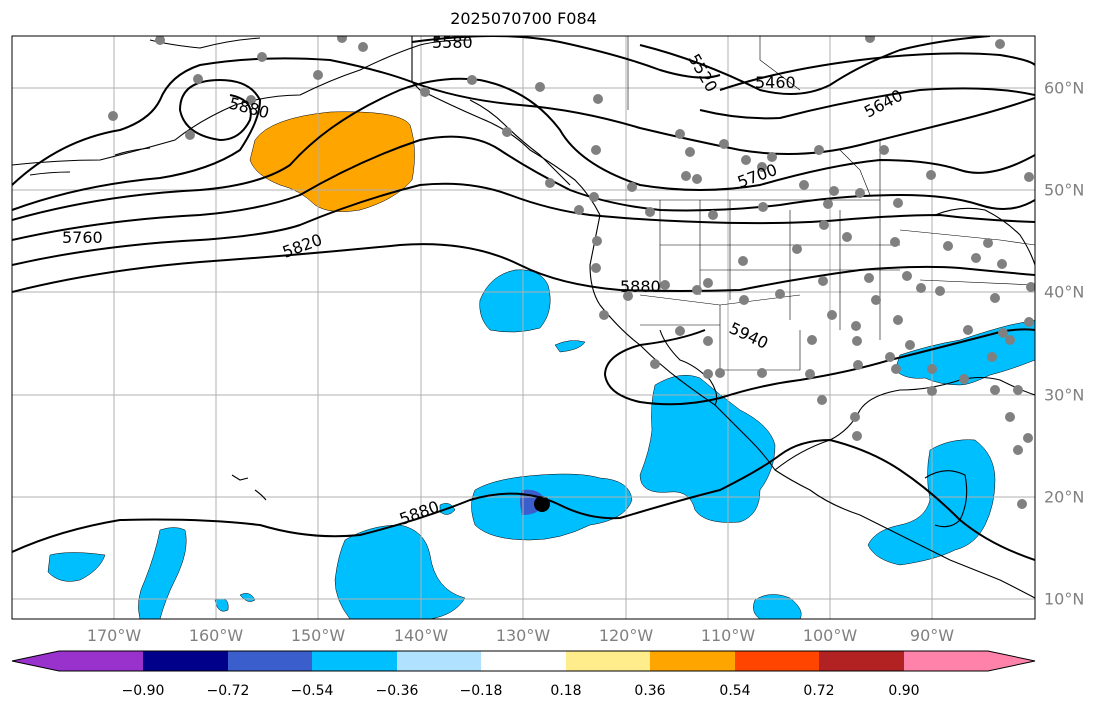 Image resolution: width=1105 pixels, height=712 pixels. I want to click on contour-label: 5640, so click(883, 104).